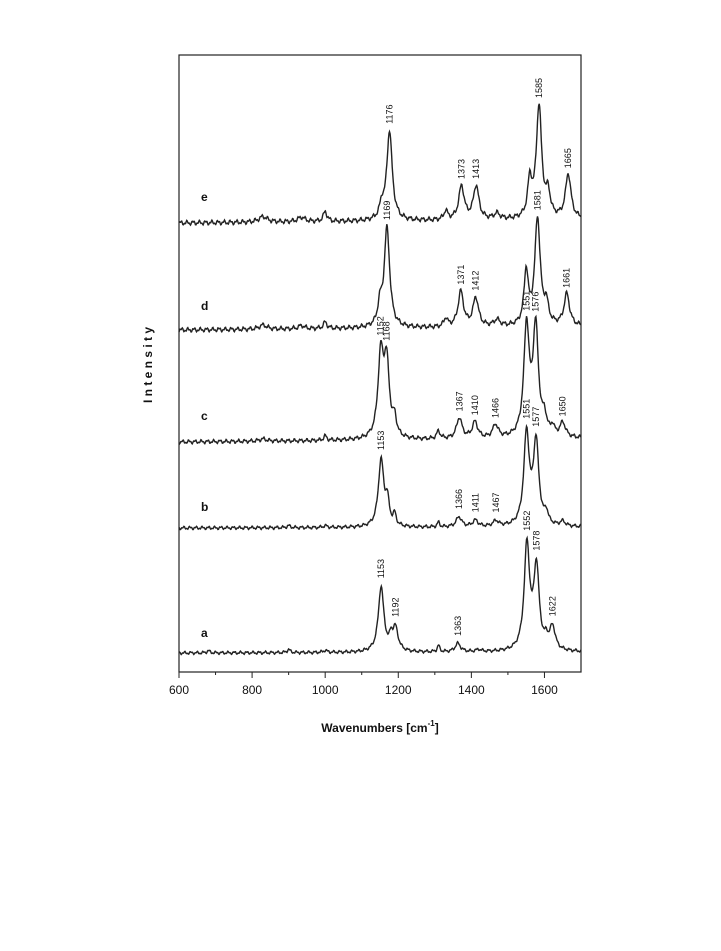 The width and height of the screenshot is (721, 951). Describe the element at coordinates (204, 197) in the screenshot. I see `trace-label-e: e` at that location.